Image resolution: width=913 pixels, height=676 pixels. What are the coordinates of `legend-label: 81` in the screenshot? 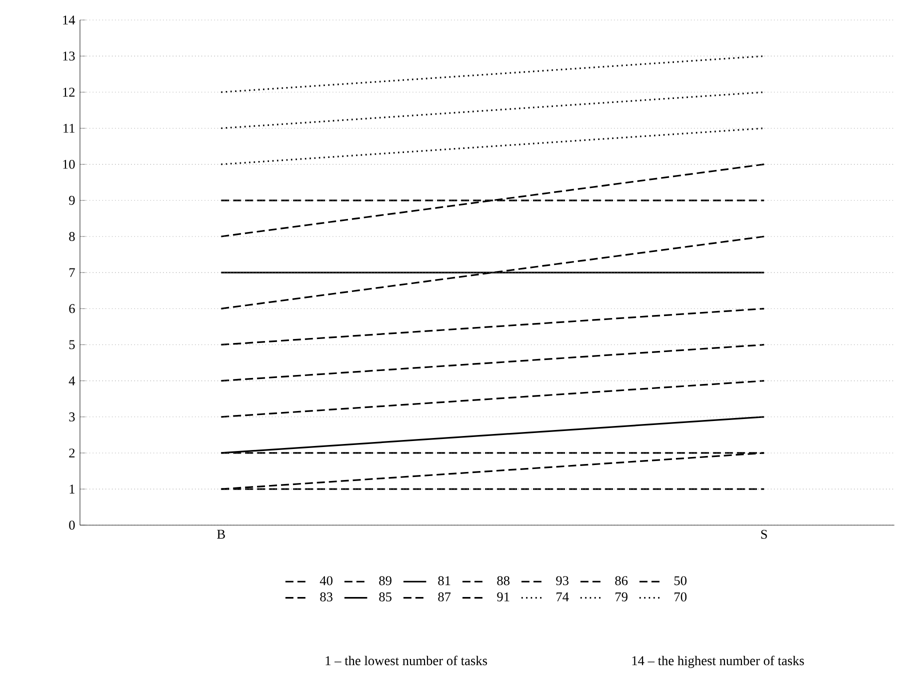 It's located at (444, 581).